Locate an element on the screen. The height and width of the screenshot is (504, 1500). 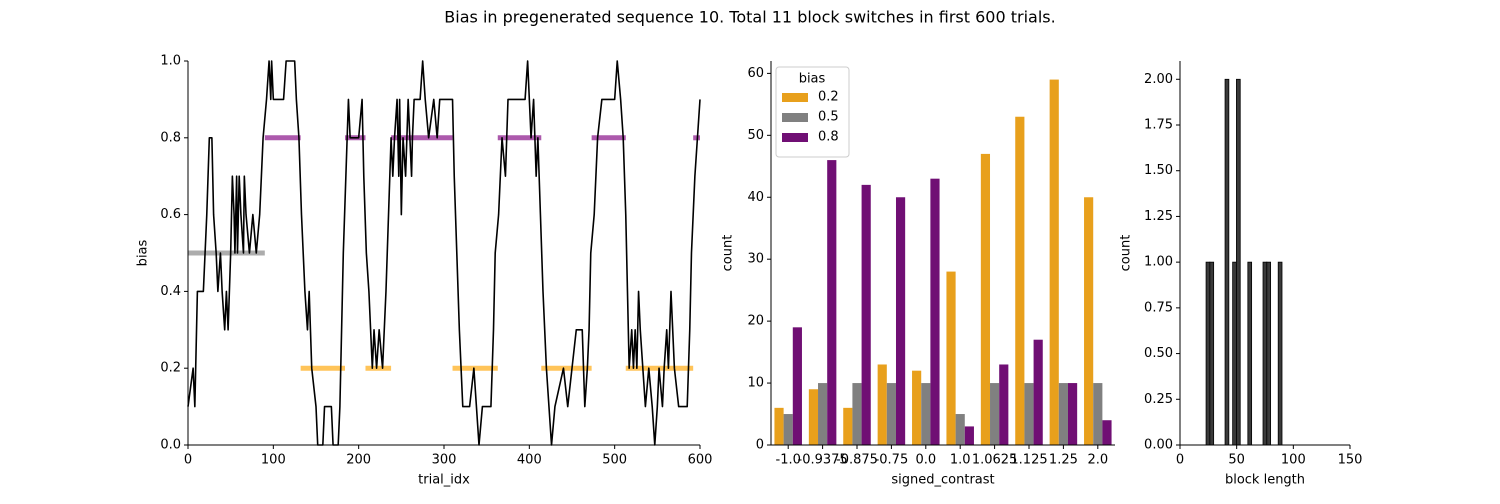
x-tick-label: 300 is located at coordinates (444, 460).